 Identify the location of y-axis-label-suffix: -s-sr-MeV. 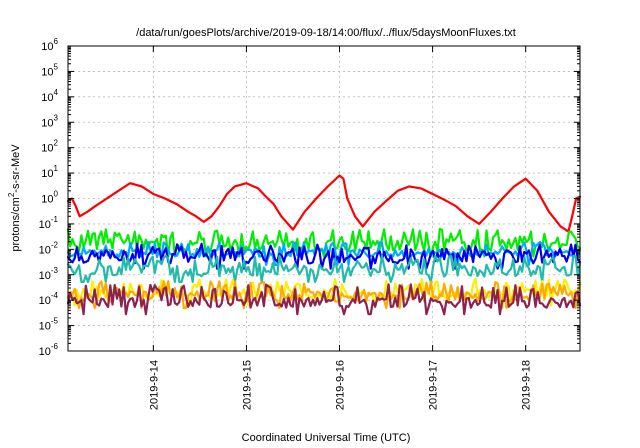
(16, 168).